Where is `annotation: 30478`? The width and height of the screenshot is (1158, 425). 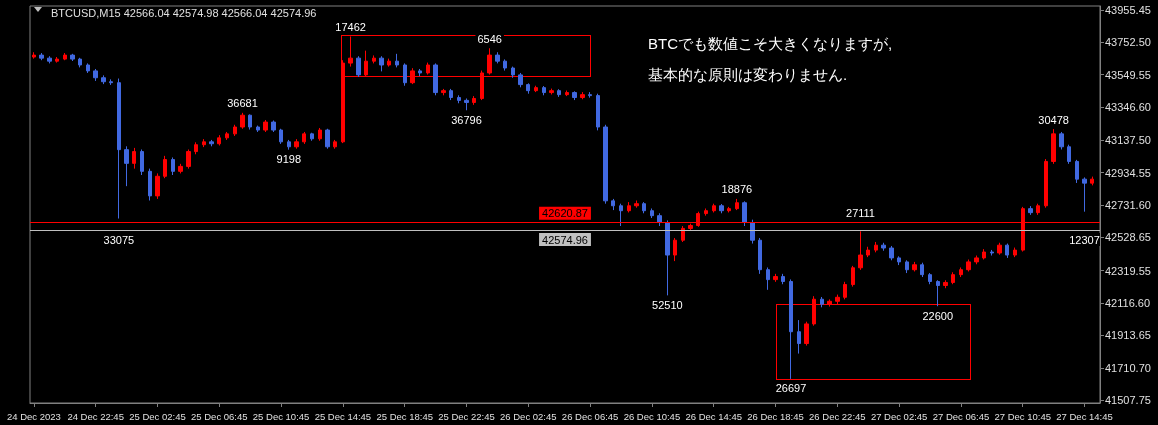 annotation: 30478 is located at coordinates (1053, 119).